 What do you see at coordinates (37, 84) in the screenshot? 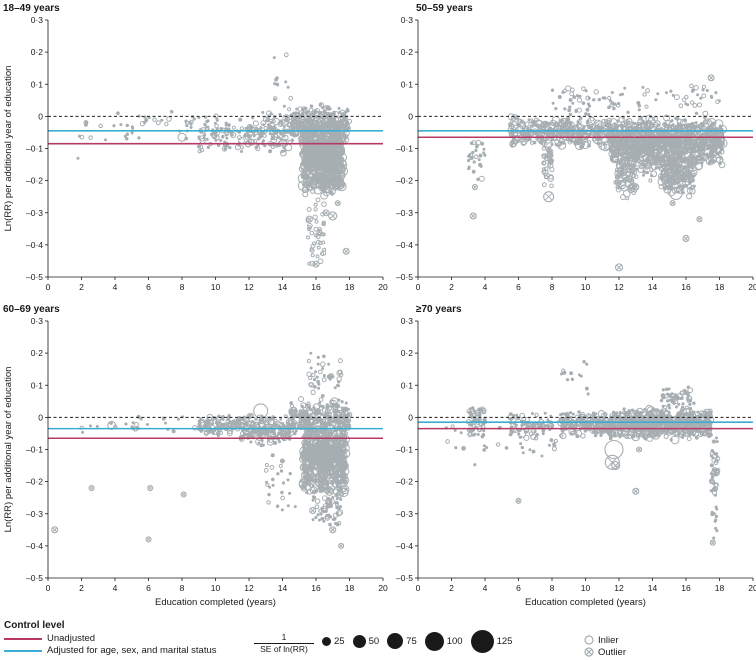
I see `y-tick-label: 0·1` at bounding box center [37, 84].